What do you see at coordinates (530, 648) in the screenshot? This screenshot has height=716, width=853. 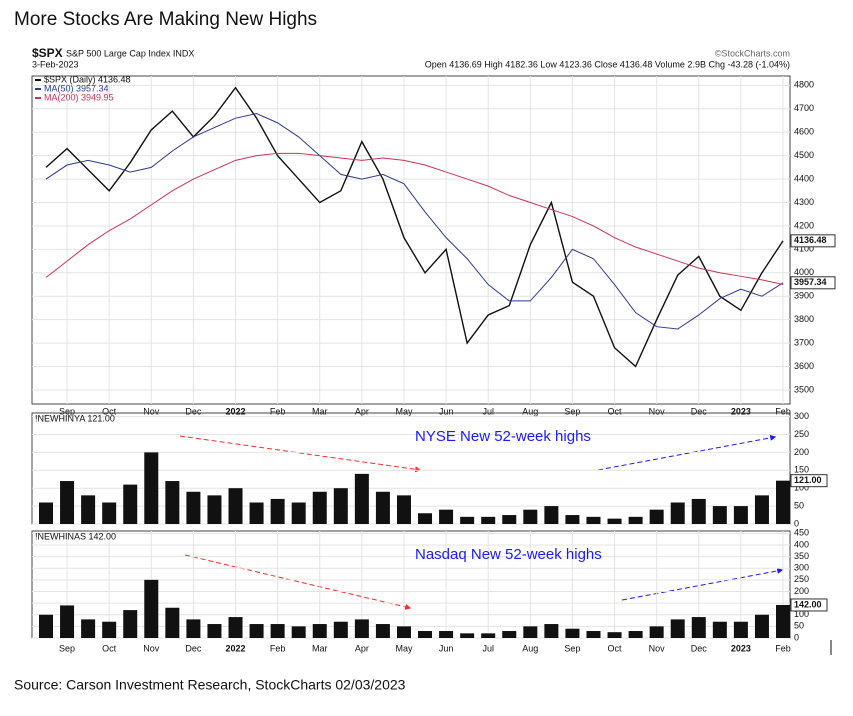 I see `x-tick-label: Aug` at bounding box center [530, 648].